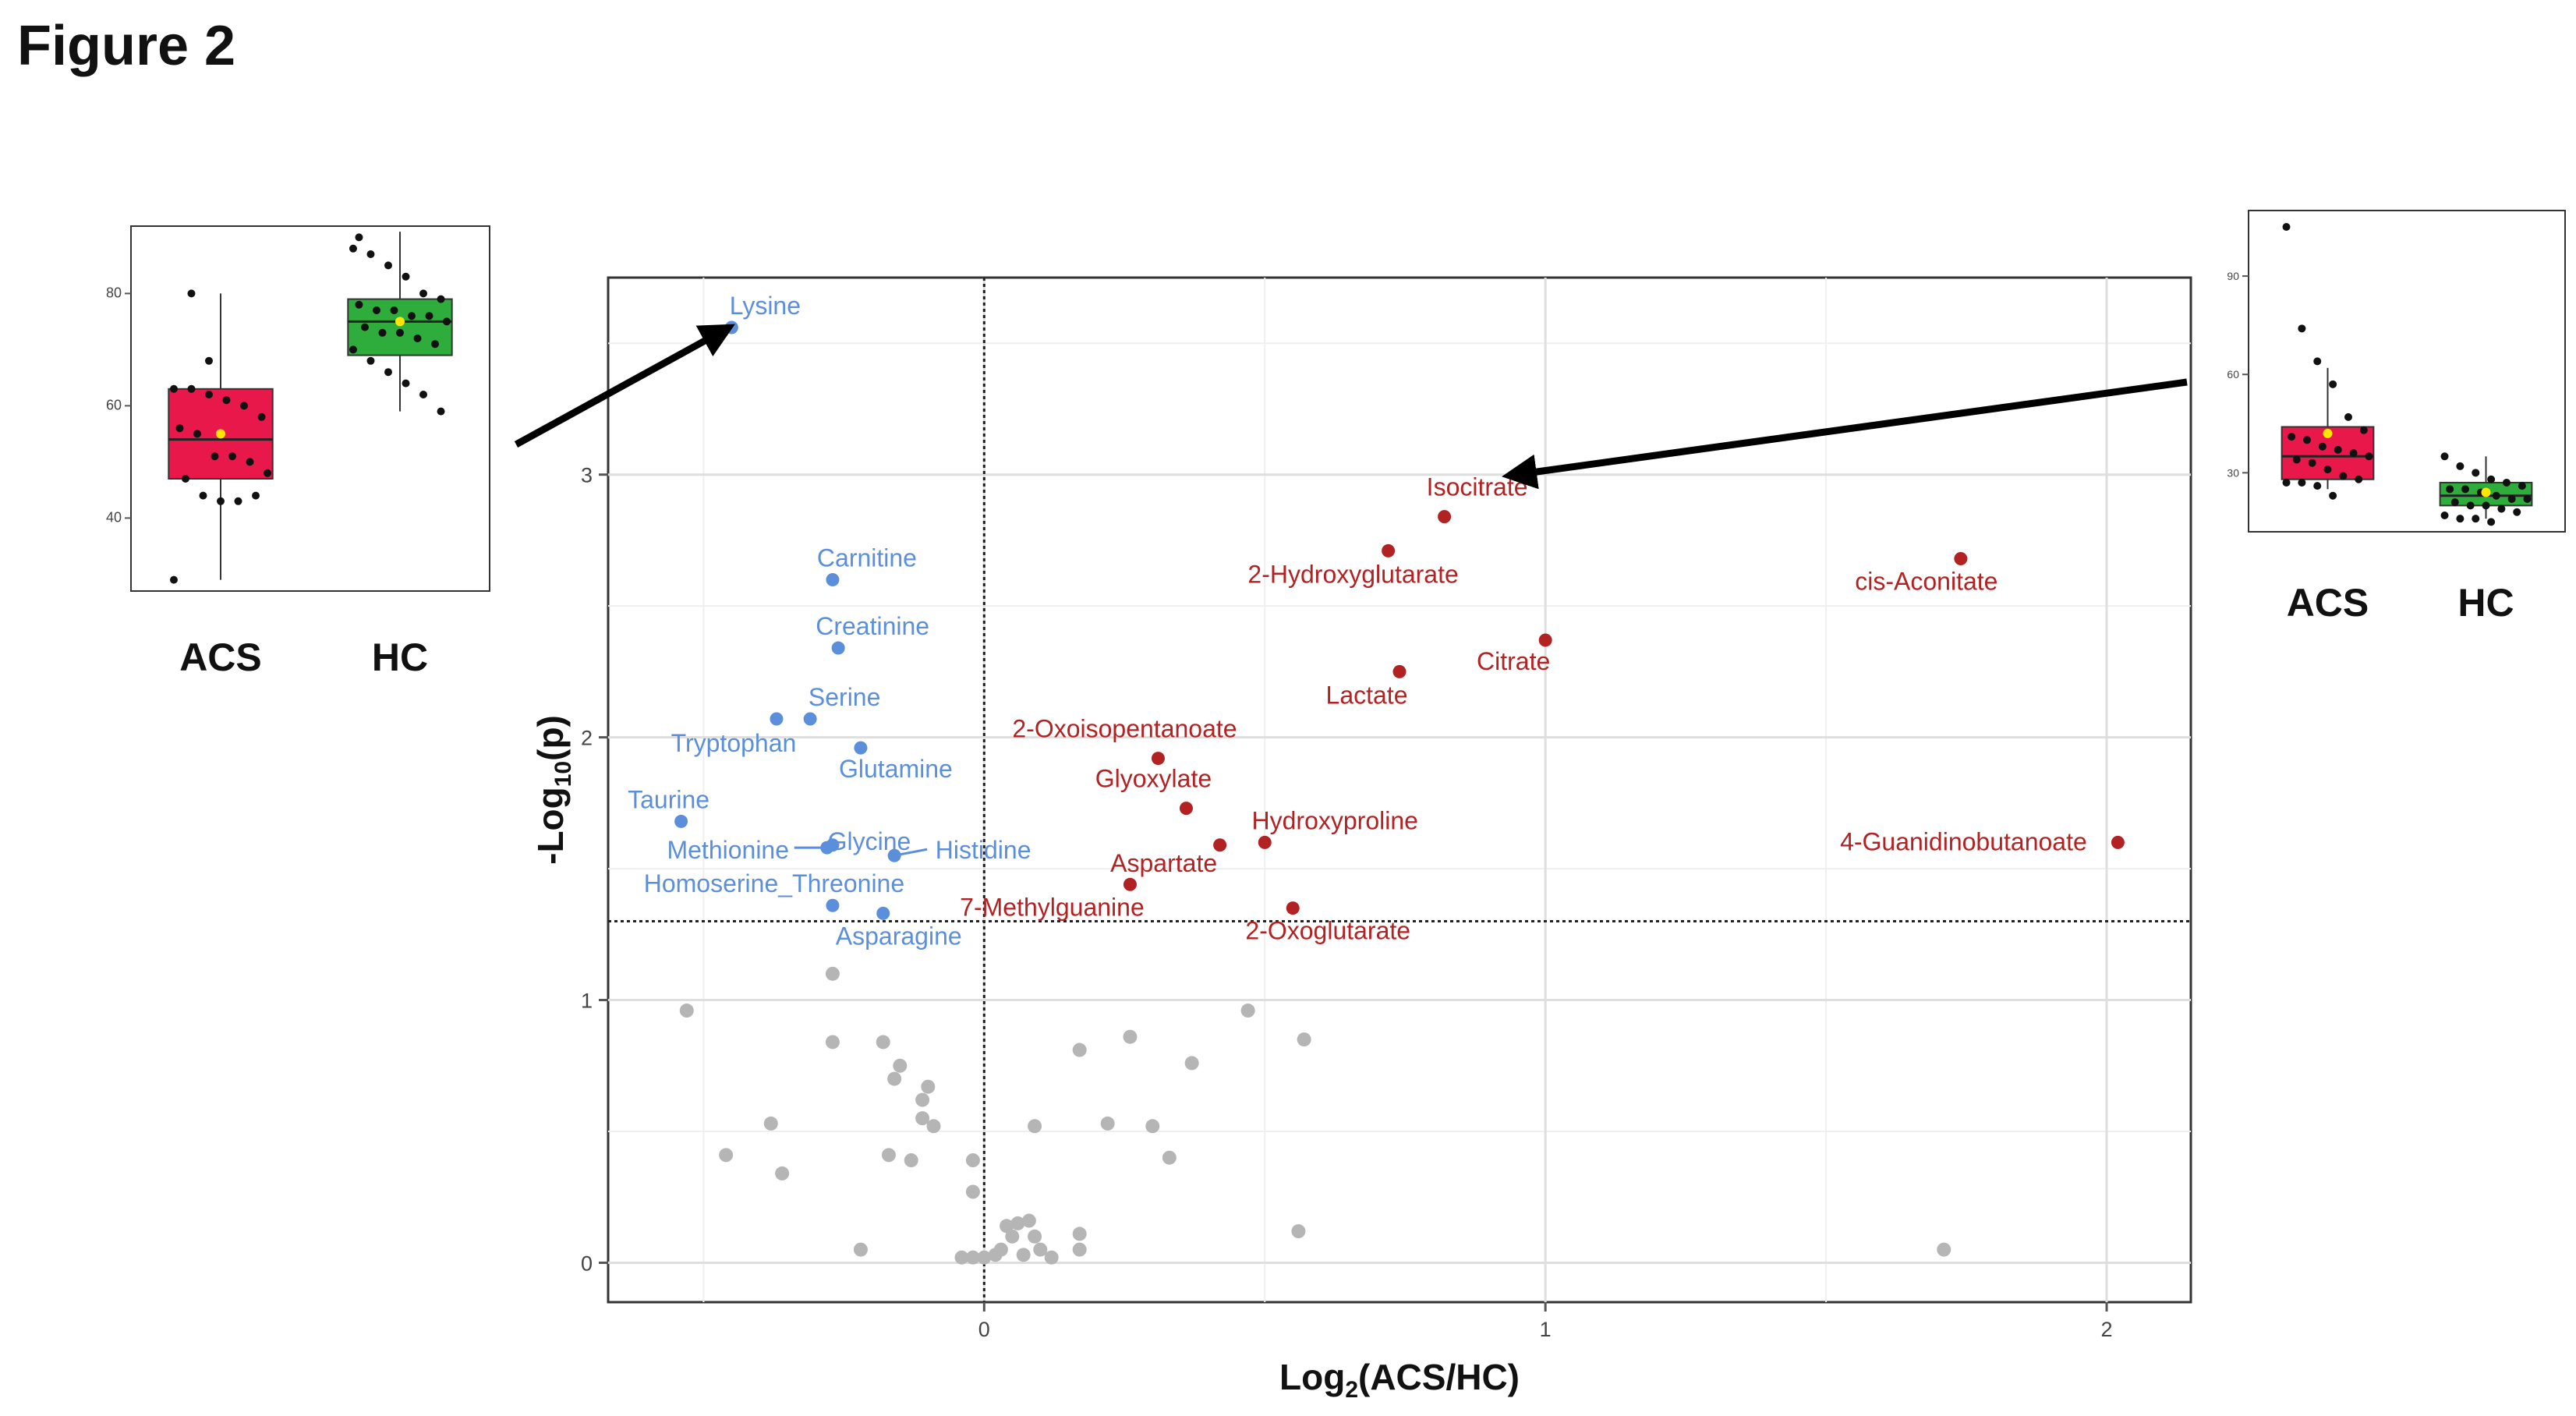 The height and width of the screenshot is (1416, 2576). Describe the element at coordinates (587, 1263) in the screenshot. I see `y-tick-label: 0` at that location.